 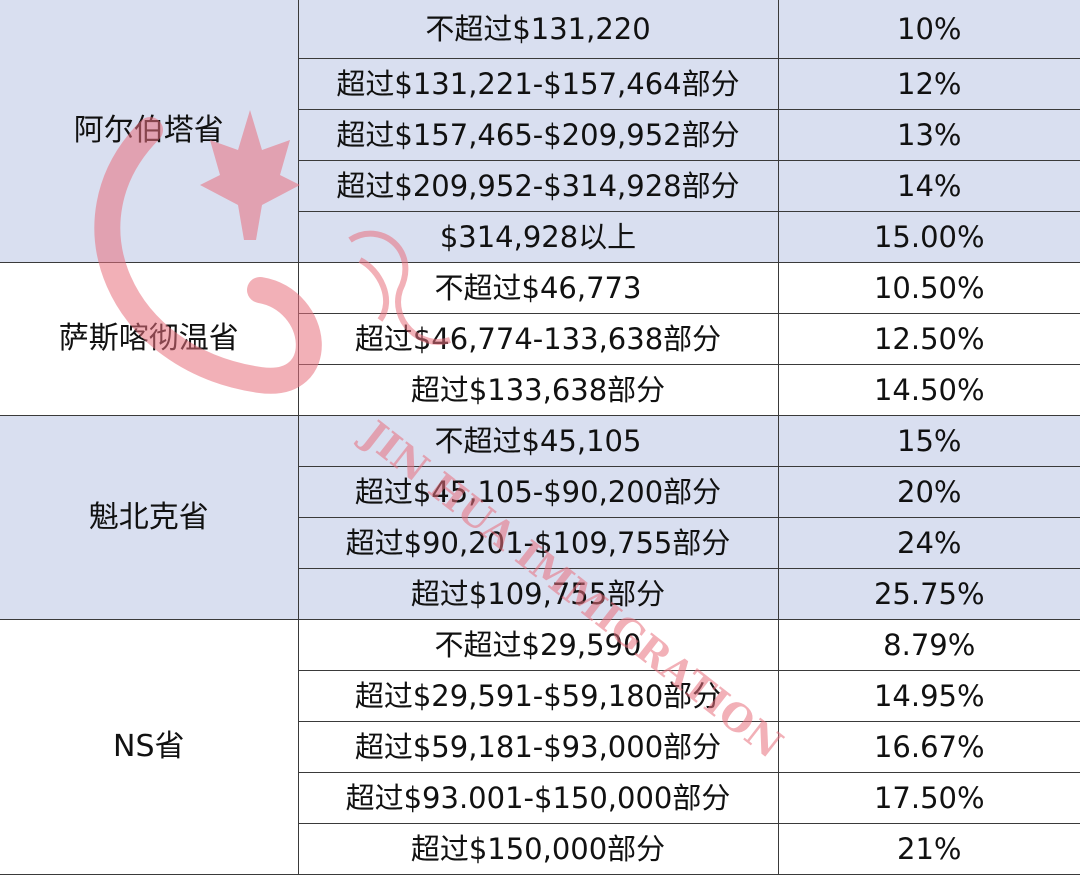 I want to click on tax-rate-cell: 14.95%, so click(x=928, y=696).